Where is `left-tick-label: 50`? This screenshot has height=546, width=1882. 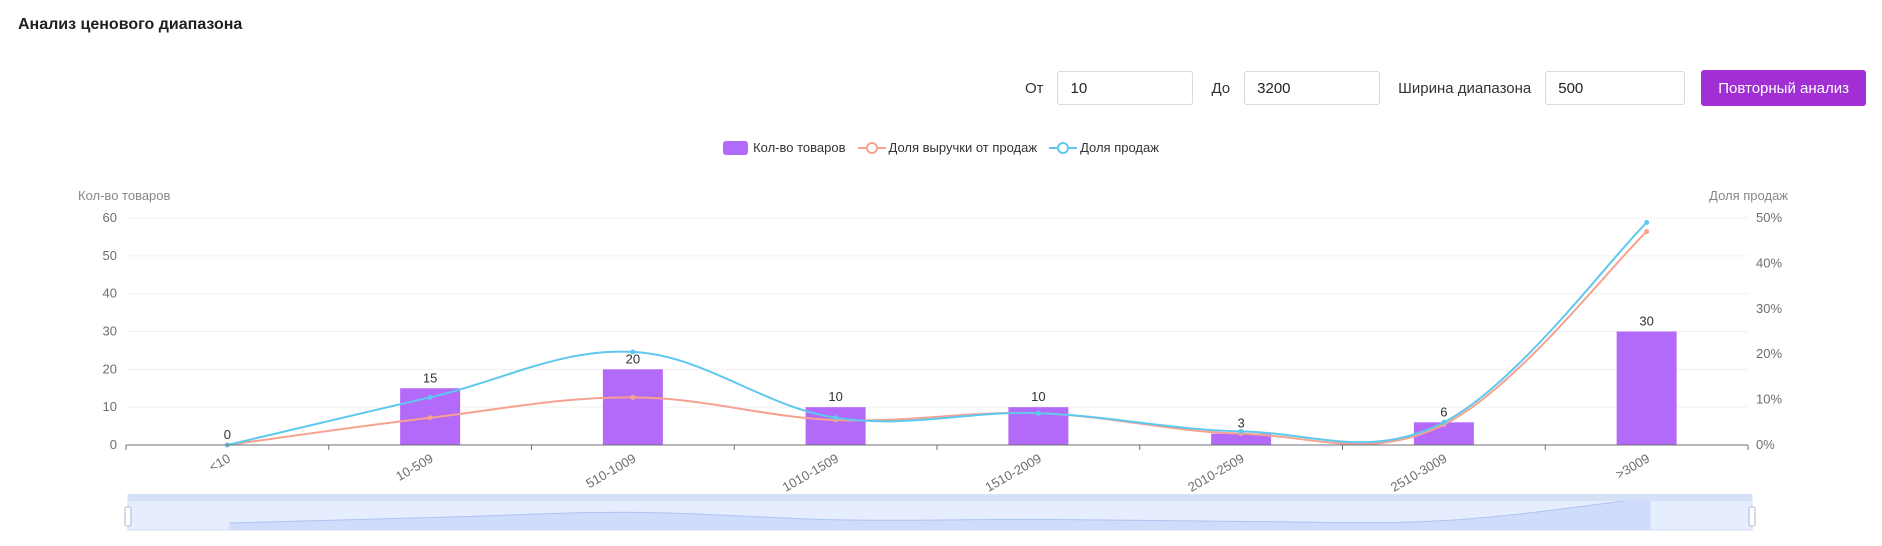 left-tick-label: 50 is located at coordinates (110, 255).